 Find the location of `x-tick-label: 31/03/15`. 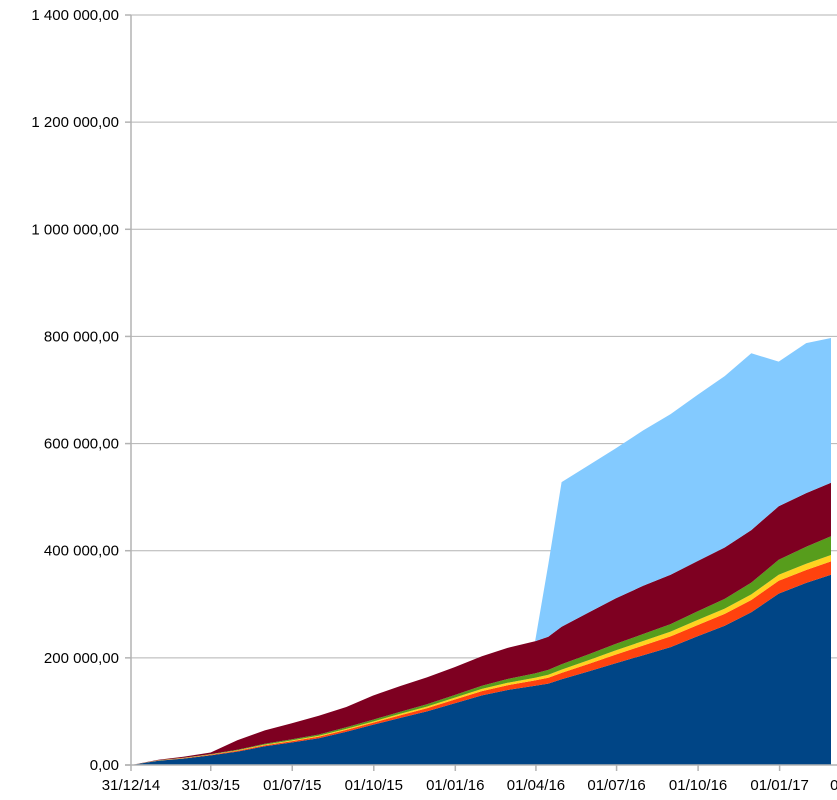

x-tick-label: 31/03/15 is located at coordinates (211, 785).